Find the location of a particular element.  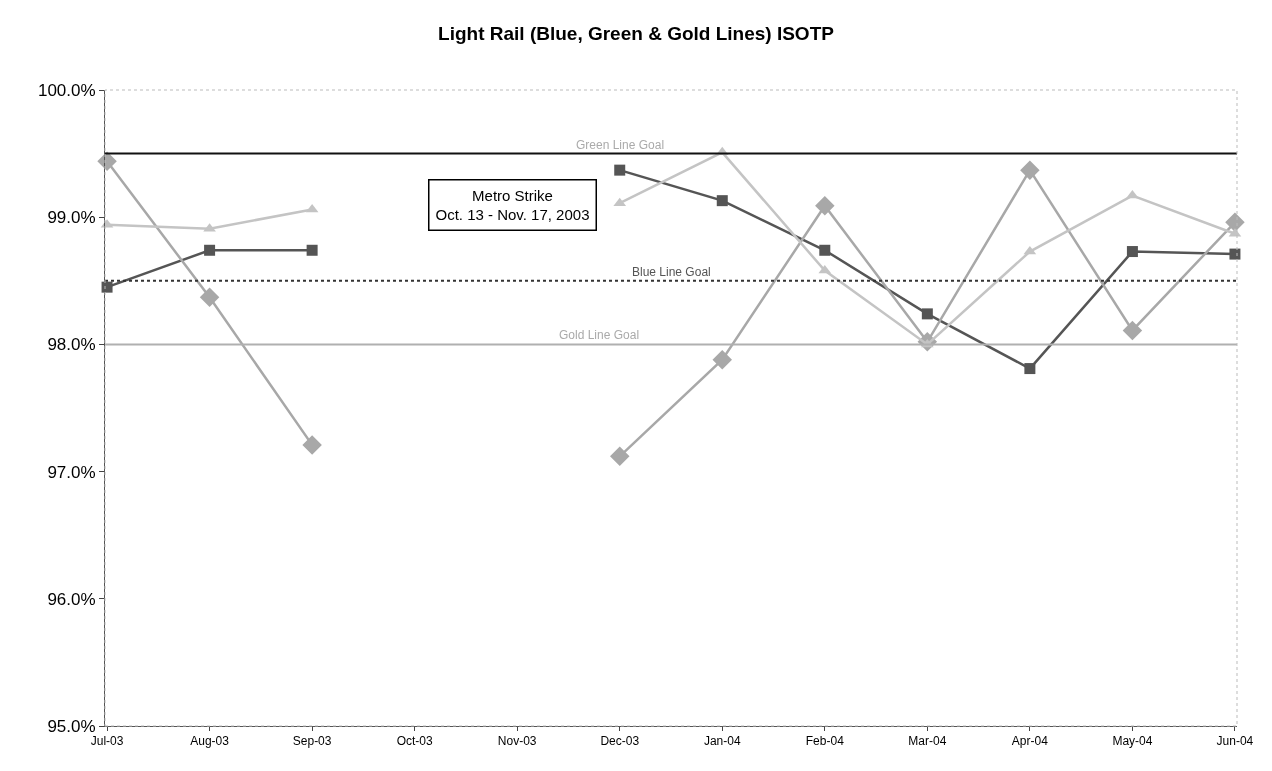

ref-line-label: Blue Line Goal is located at coordinates (671, 272).